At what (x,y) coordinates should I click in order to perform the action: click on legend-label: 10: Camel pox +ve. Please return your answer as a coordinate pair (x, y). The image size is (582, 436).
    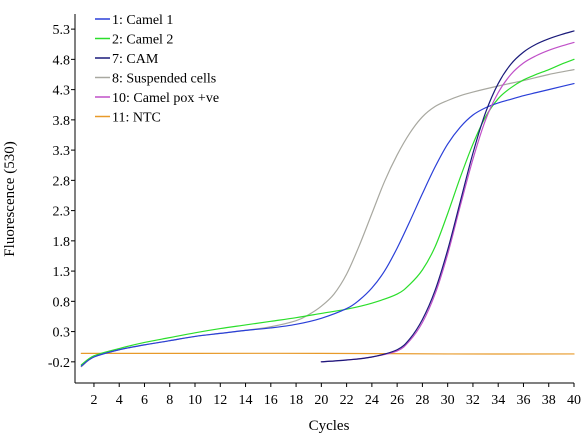
    Looking at the image, I should click on (165, 98).